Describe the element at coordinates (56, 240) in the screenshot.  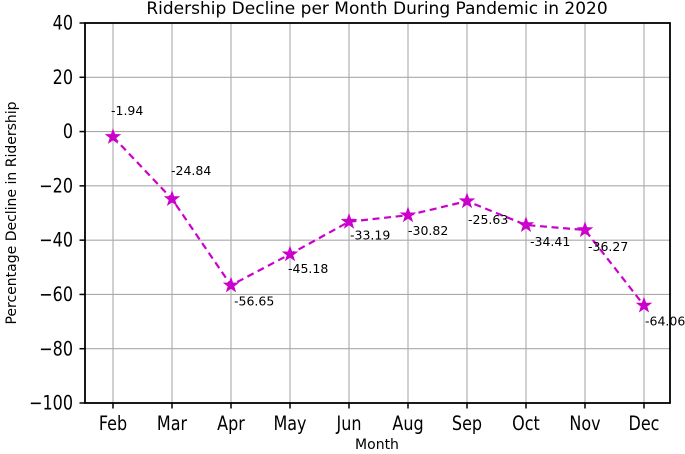
I see `y-tick-label--40: −40` at that location.